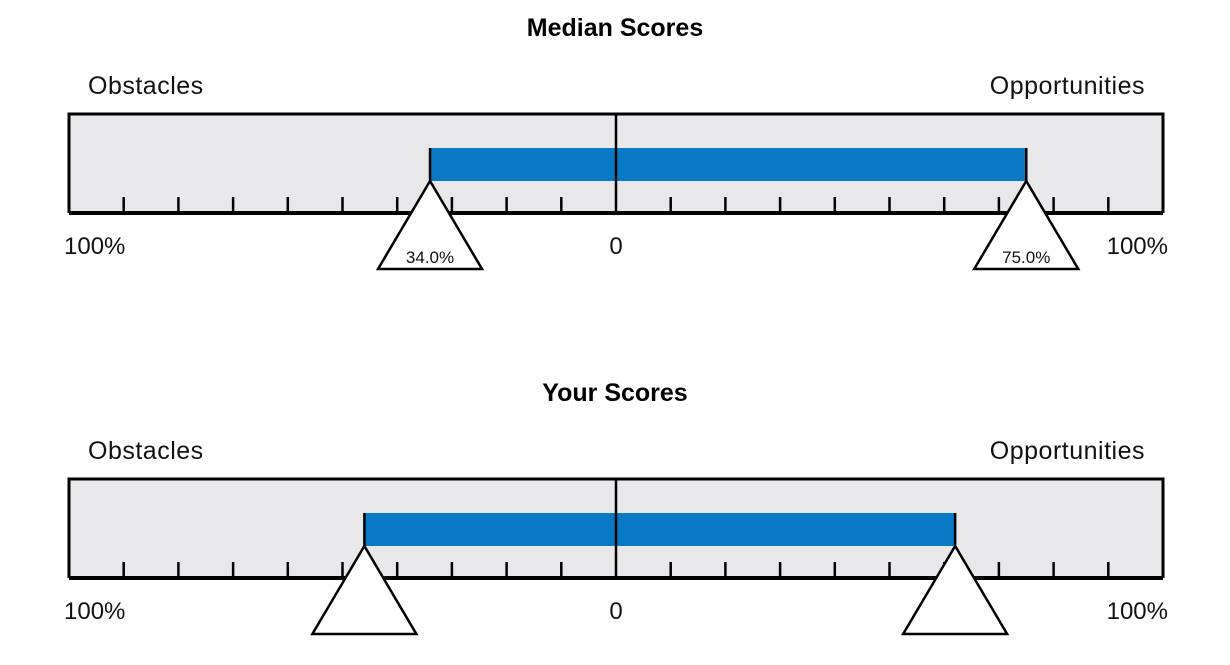 The width and height of the screenshot is (1230, 665). What do you see at coordinates (1026, 257) in the screenshot?
I see `opportunities-marker-label: 75.0%` at bounding box center [1026, 257].